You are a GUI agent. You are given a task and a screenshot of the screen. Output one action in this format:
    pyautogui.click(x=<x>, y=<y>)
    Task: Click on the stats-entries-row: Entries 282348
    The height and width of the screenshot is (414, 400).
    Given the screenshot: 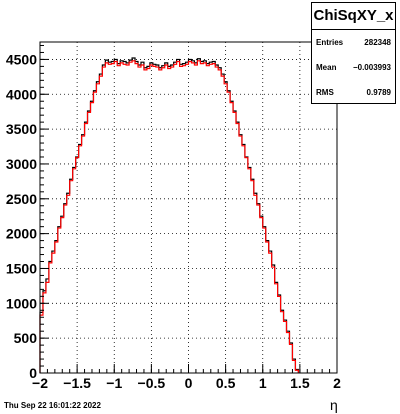 What is the action you would take?
    pyautogui.click(x=353, y=42)
    